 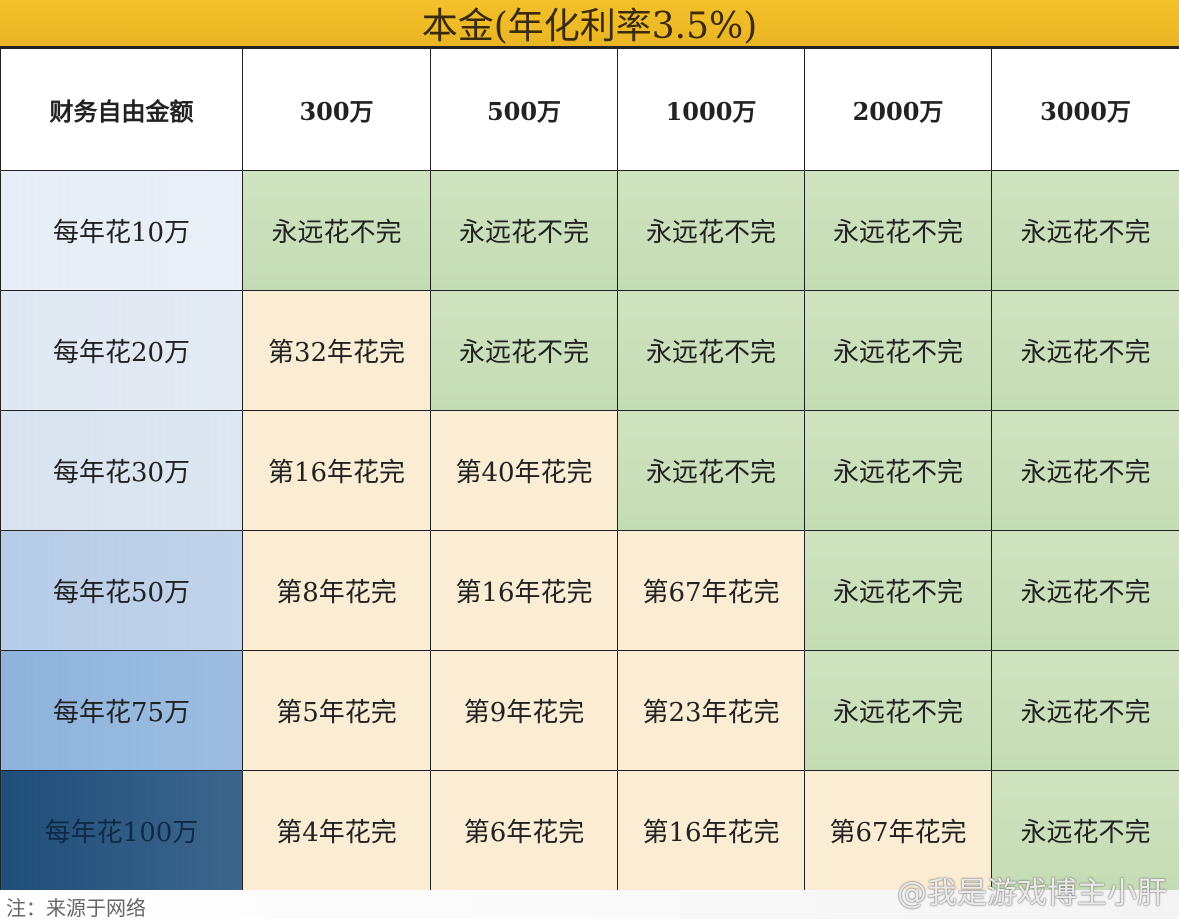 What do you see at coordinates (898, 110) in the screenshot?
I see `column-header: 2000万` at bounding box center [898, 110].